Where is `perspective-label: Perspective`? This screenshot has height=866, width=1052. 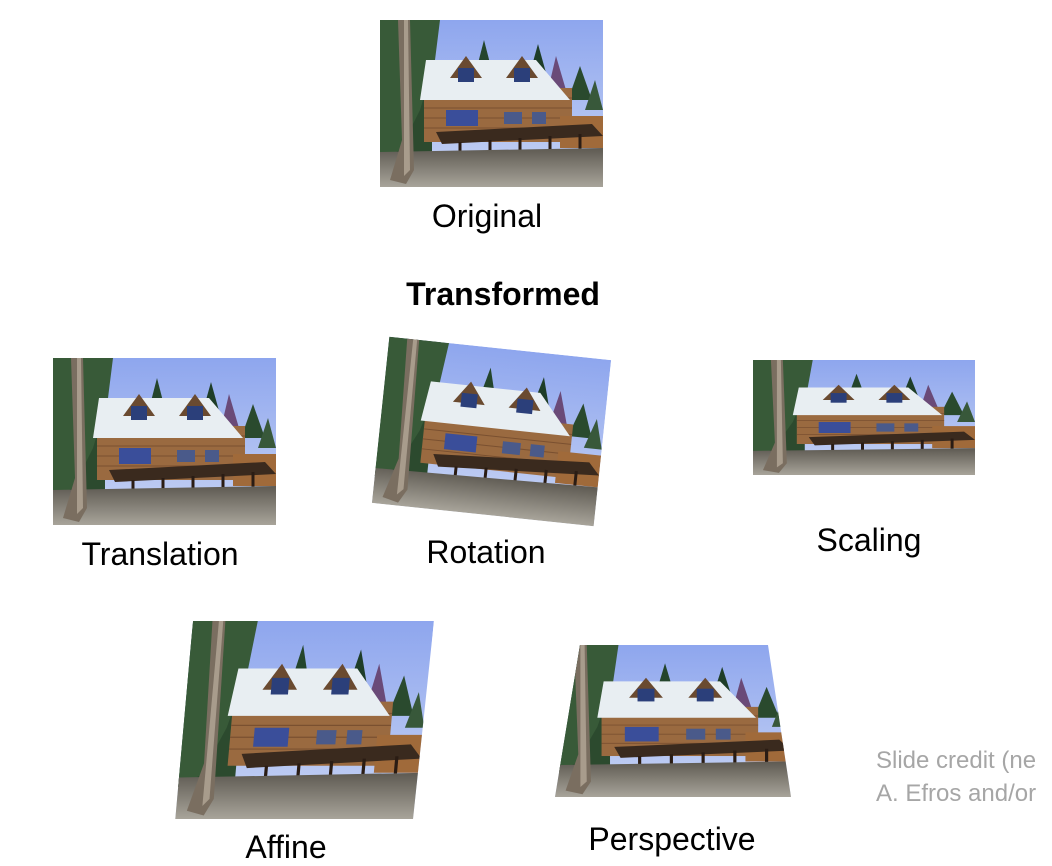 perspective-label: Perspective is located at coordinates (672, 839).